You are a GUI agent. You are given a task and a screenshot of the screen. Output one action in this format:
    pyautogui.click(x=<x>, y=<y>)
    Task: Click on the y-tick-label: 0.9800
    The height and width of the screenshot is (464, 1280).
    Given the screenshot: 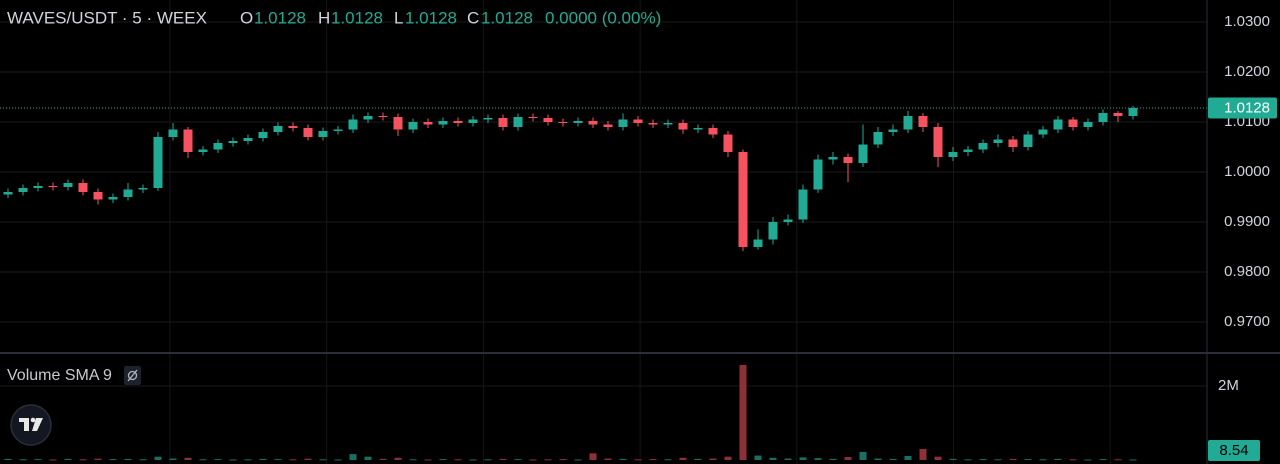 What is the action you would take?
    pyautogui.click(x=1247, y=271)
    